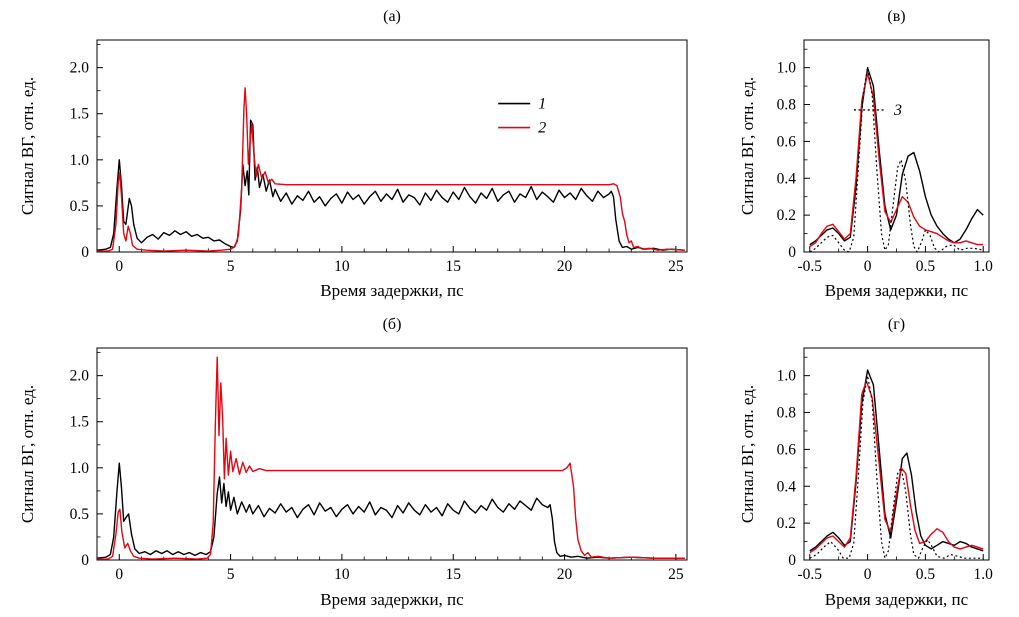 This screenshot has height=617, width=1019. I want to click on panel-v-plot: -0.5 0 0.5 1.000.20.40.60.81.03, so click(885, 157).